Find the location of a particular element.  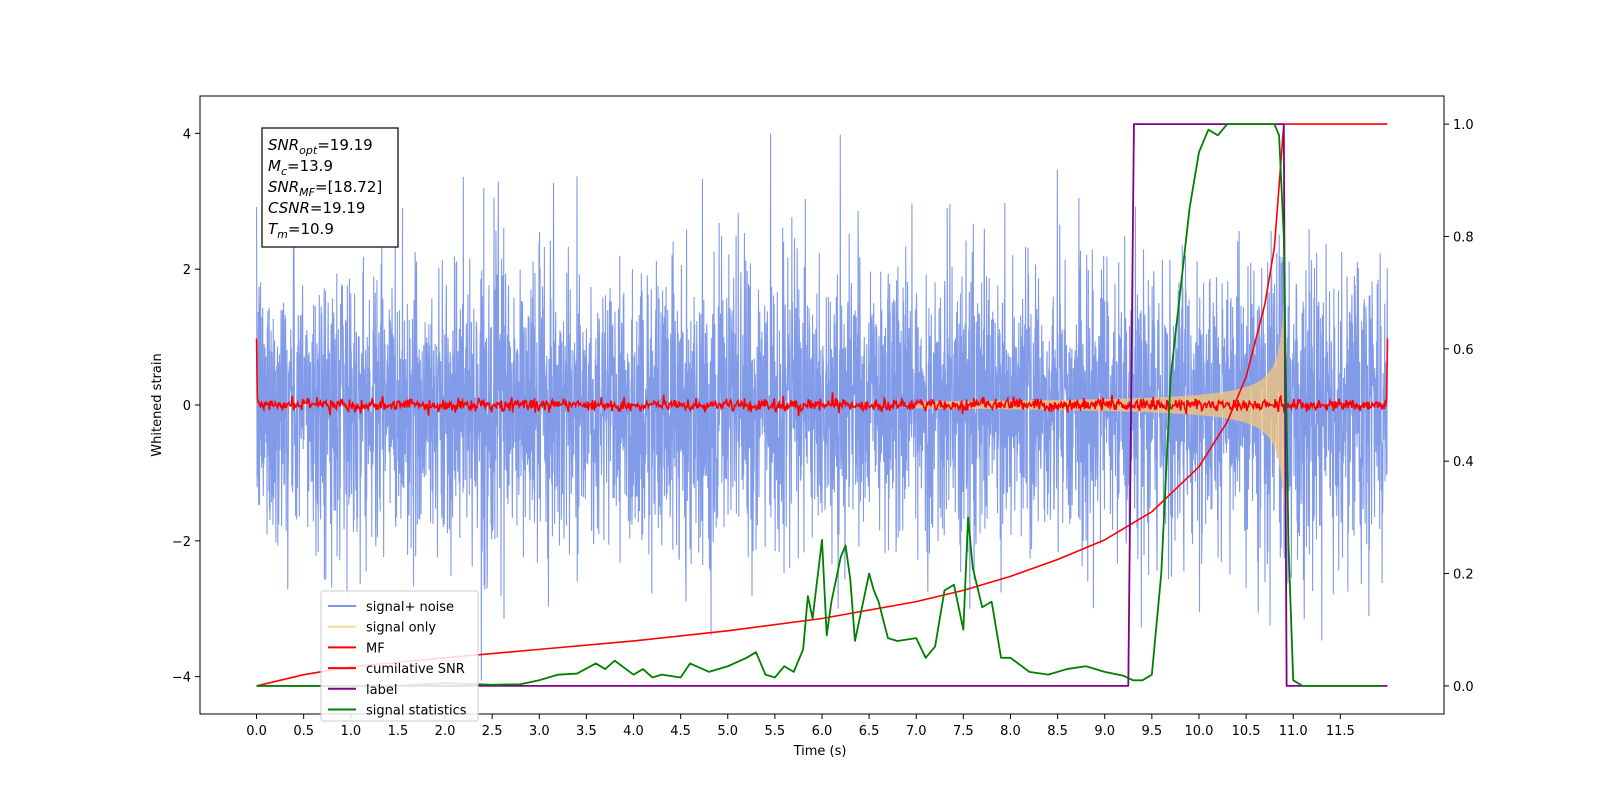

legend-label: signal only is located at coordinates (401, 628).